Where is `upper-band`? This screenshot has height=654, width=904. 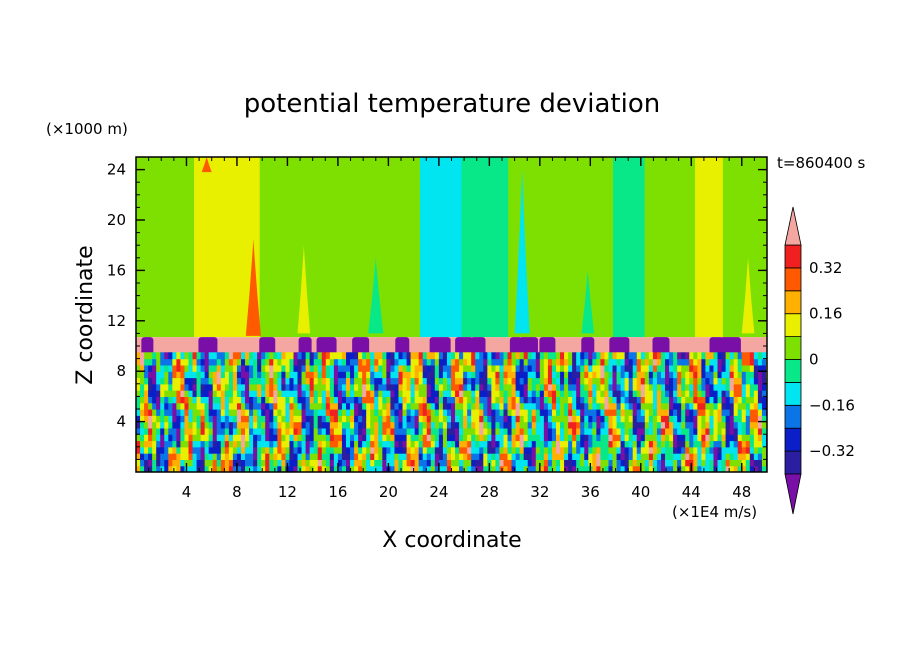 upper-band is located at coordinates (629, 247).